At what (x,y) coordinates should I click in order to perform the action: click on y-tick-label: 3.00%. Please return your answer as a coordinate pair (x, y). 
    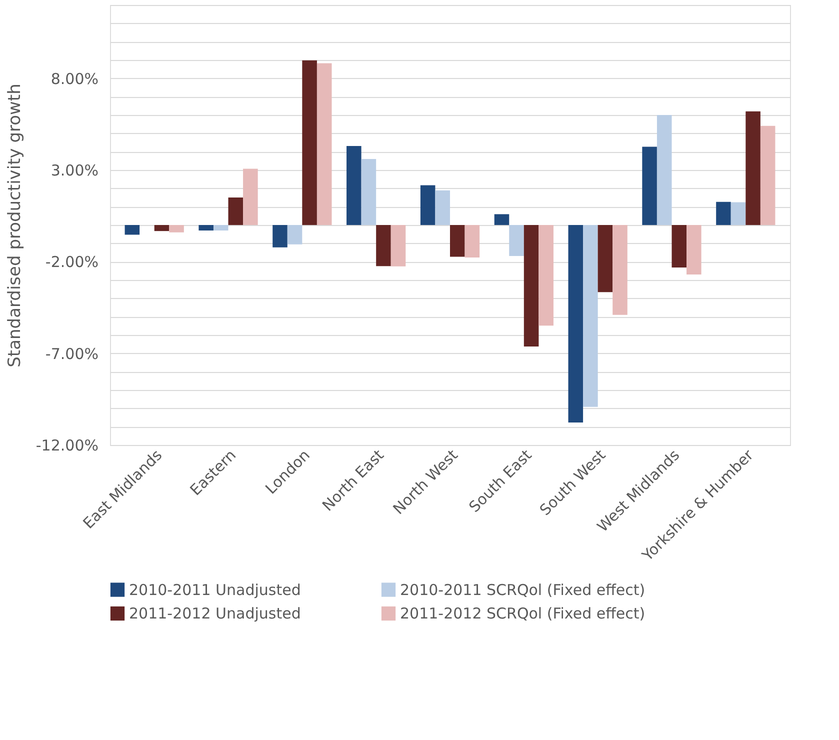
    Looking at the image, I should click on (74, 171).